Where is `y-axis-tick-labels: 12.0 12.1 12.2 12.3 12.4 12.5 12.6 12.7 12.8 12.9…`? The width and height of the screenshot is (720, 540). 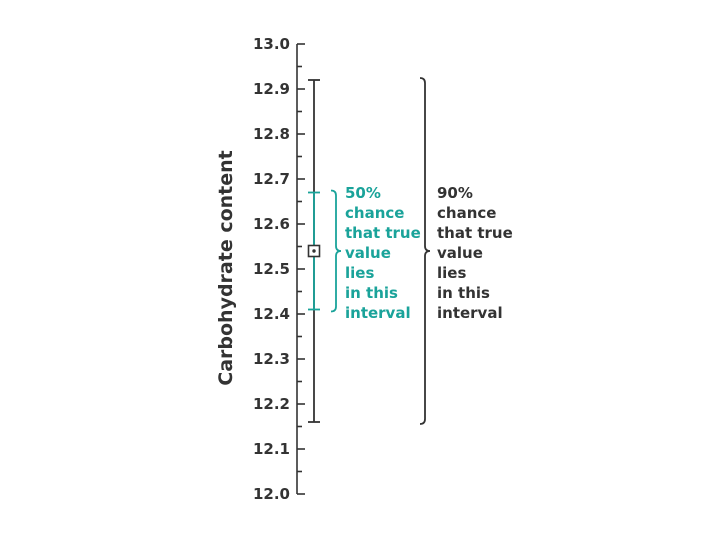
y-axis-tick-labels: 12.0 12.1 12.2 12.3 12.4 12.5 12.6 12.7 12.8 12.9… is located at coordinates (271, 269).